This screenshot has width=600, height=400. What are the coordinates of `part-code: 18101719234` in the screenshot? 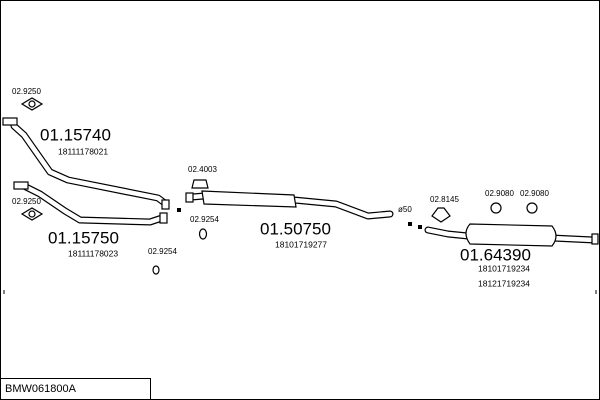 It's located at (504, 268).